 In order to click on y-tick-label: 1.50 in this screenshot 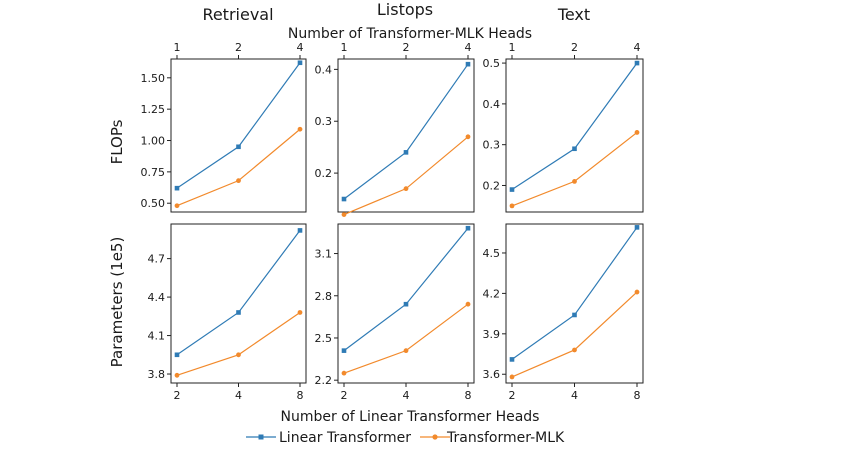, I will do `click(153, 78)`.